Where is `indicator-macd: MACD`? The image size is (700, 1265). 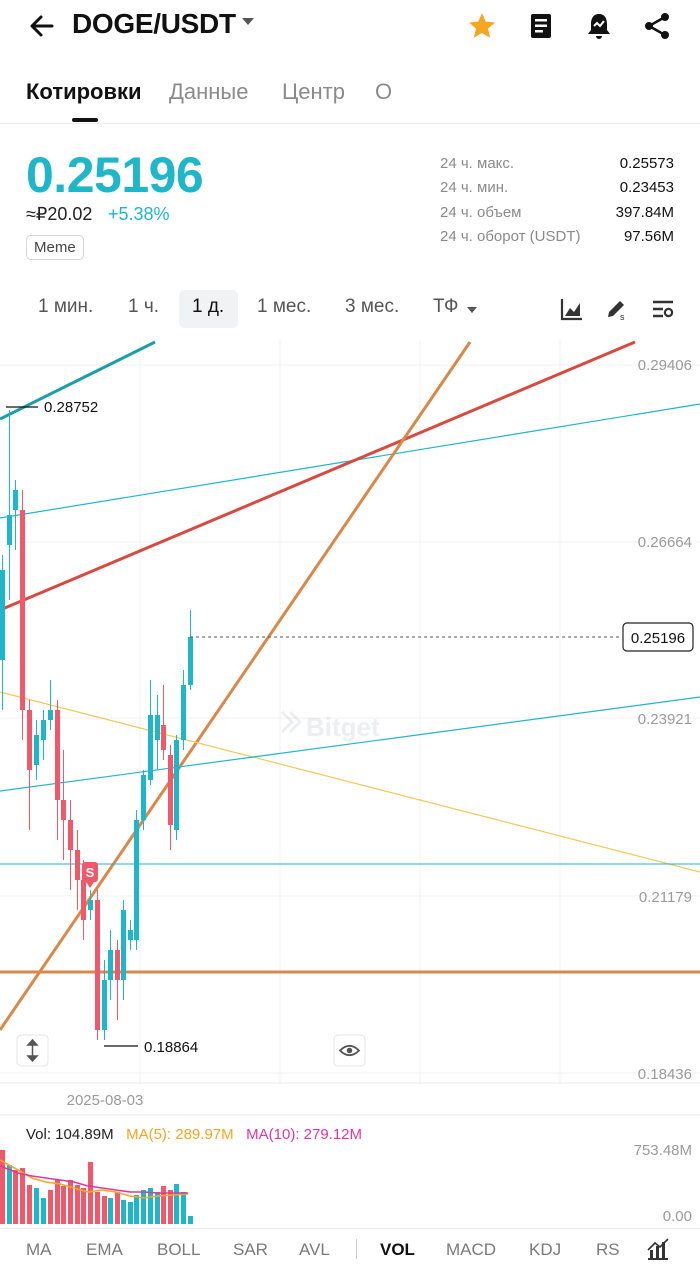 indicator-macd: MACD is located at coordinates (471, 1249).